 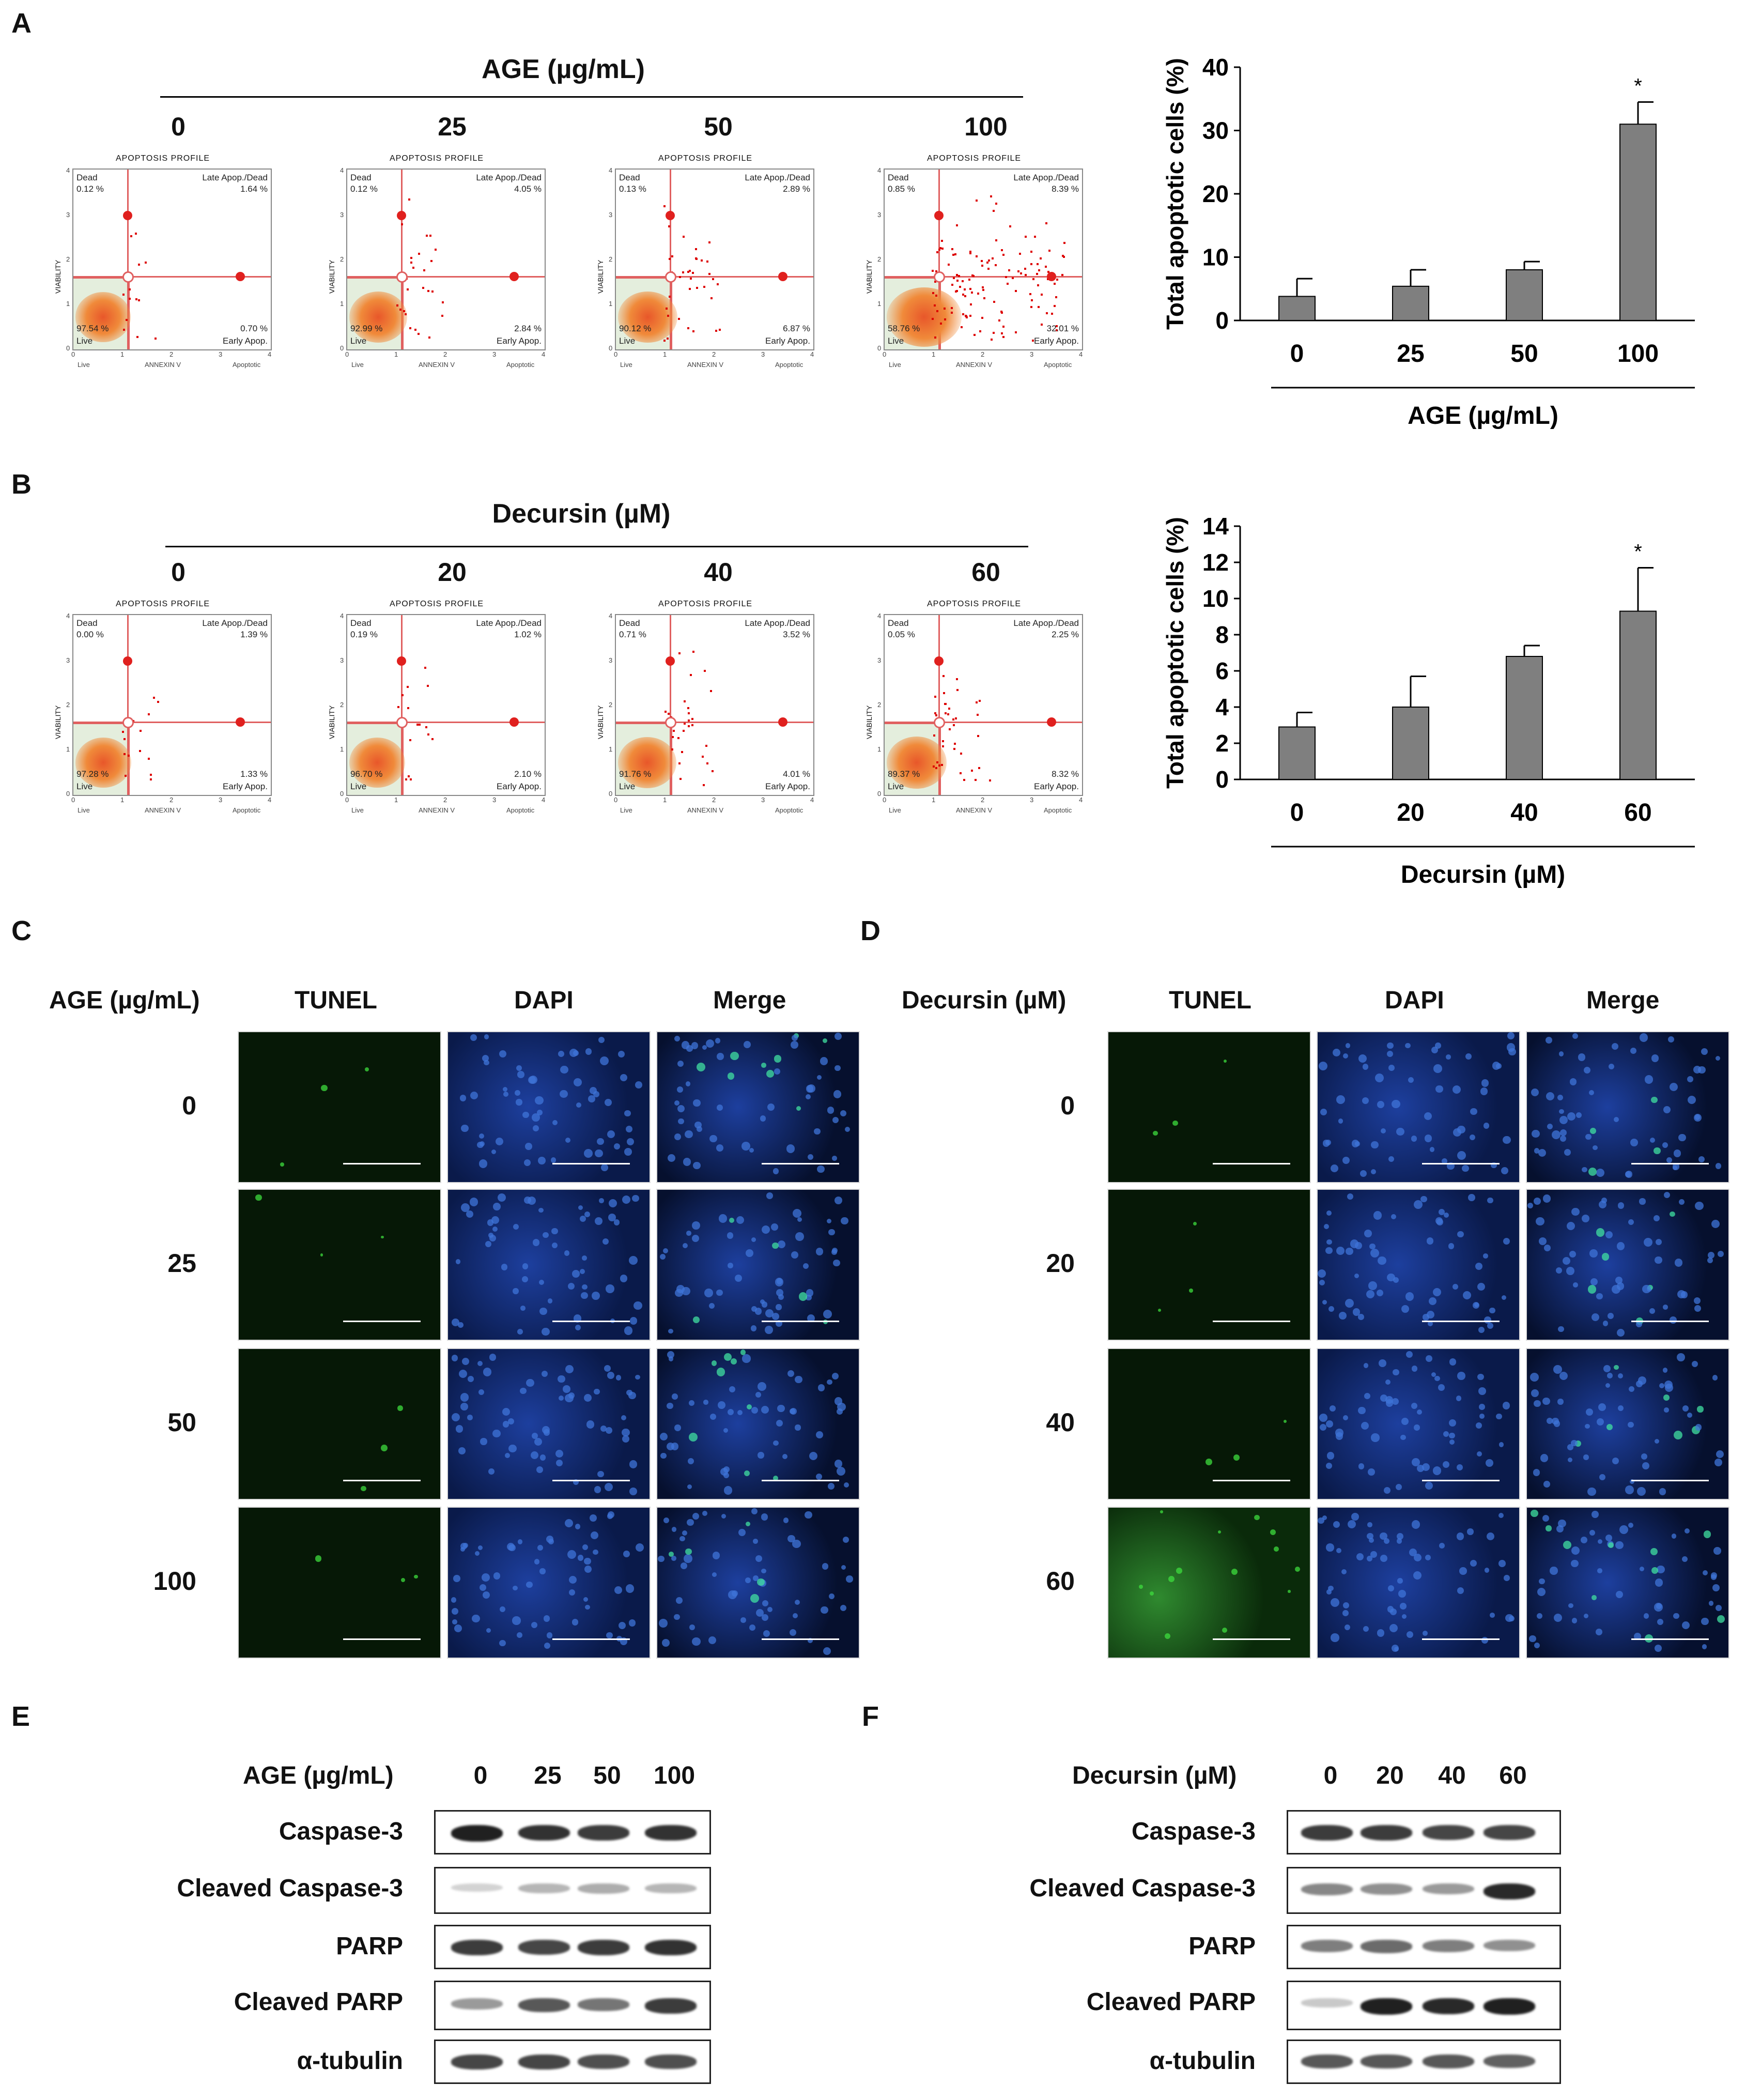 What do you see at coordinates (178, 126) in the screenshot?
I see `flow-a-dose-0: 0` at bounding box center [178, 126].